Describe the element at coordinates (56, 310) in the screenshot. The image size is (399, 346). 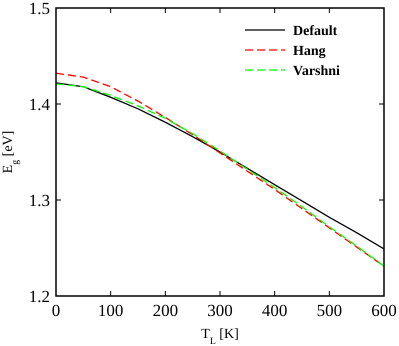
I see `x-tick-label: 0` at that location.